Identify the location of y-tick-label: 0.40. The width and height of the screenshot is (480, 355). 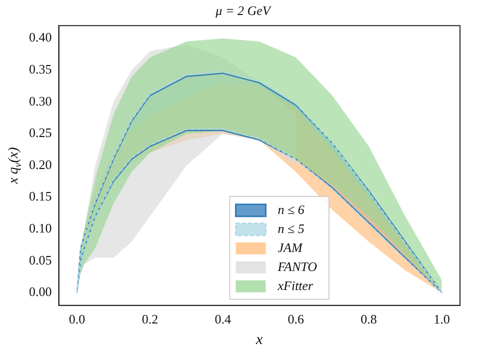
(40, 37).